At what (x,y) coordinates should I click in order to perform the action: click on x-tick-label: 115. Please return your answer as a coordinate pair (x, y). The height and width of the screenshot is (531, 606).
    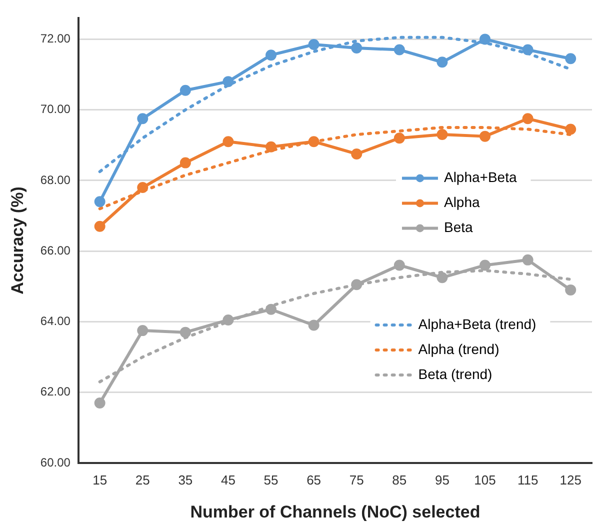
    Looking at the image, I should click on (527, 480).